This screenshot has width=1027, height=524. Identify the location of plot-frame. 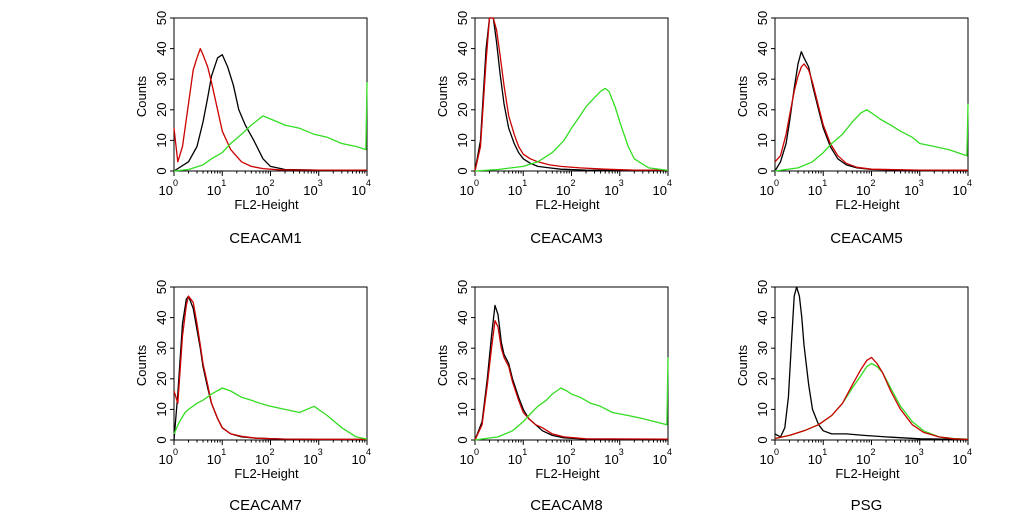
(270, 94).